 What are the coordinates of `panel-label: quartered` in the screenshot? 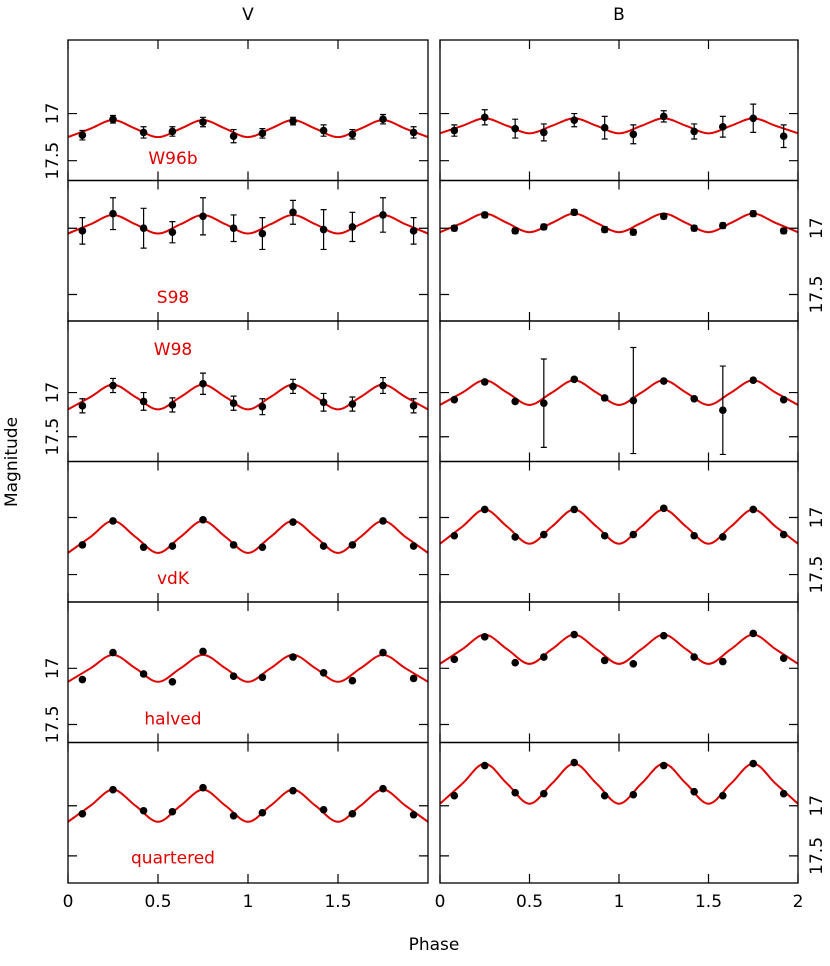 It's located at (173, 859).